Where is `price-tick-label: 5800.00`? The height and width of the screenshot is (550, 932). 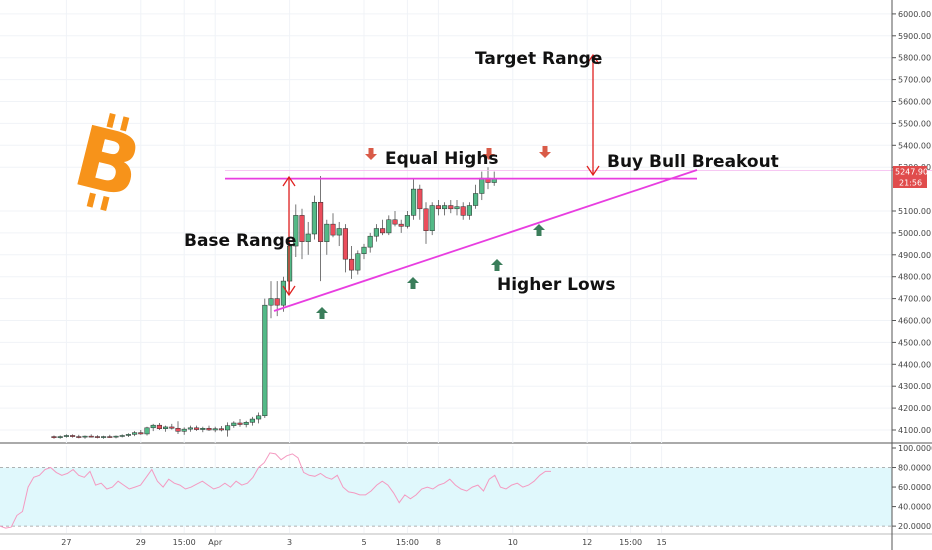 price-tick-label: 5800.00 is located at coordinates (914, 58).